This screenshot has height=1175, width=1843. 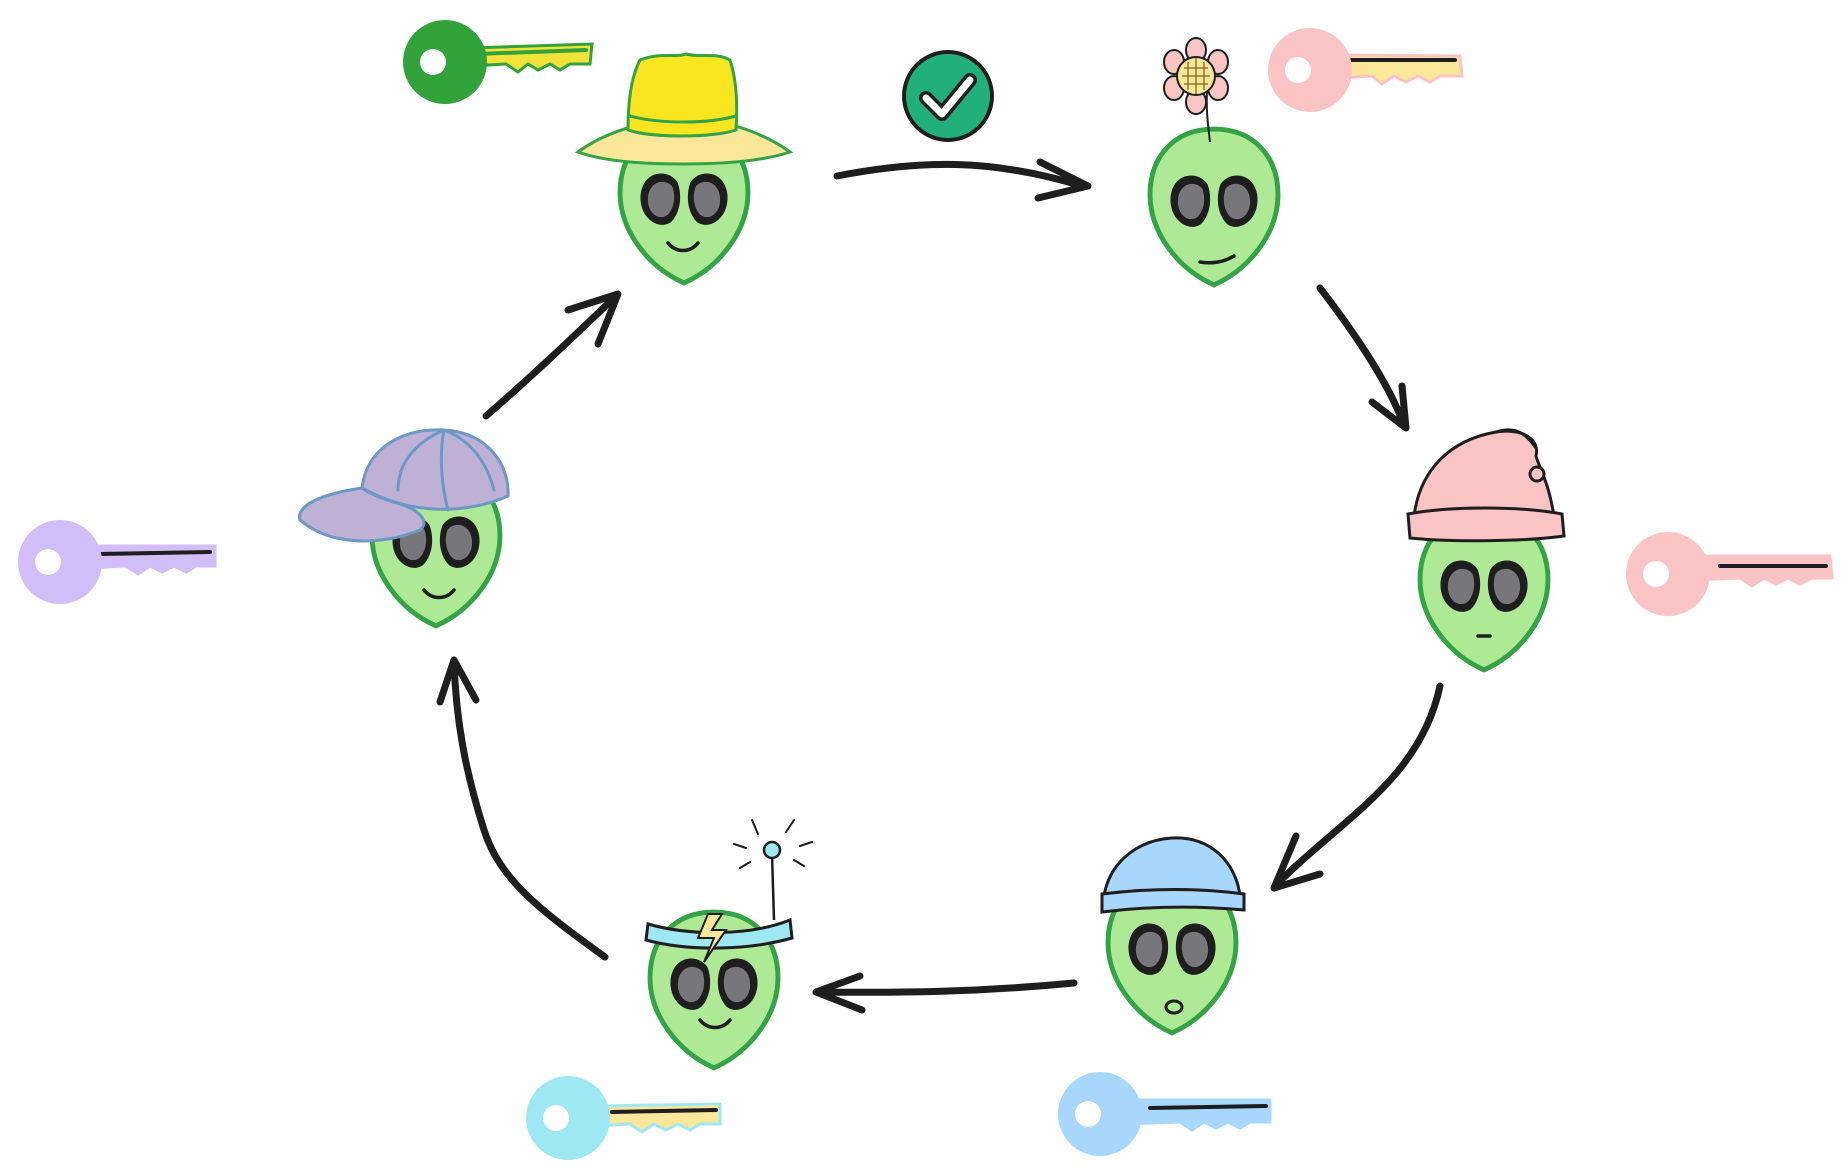 What do you see at coordinates (1214, 161) in the screenshot?
I see `node-flower-alien` at bounding box center [1214, 161].